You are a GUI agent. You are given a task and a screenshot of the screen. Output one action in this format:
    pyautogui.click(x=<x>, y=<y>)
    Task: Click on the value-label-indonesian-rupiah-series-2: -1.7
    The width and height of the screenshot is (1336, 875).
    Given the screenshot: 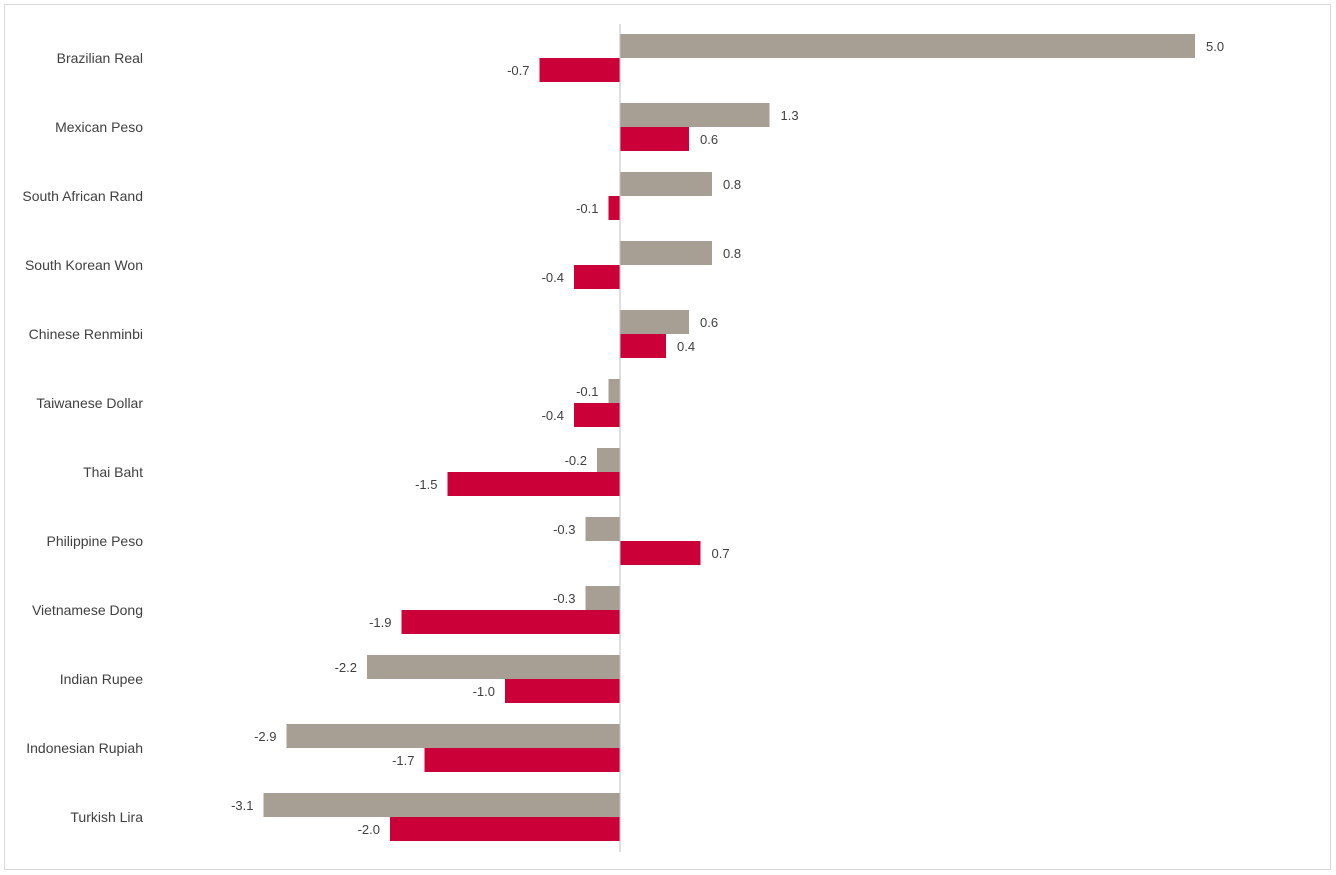 What is the action you would take?
    pyautogui.click(x=403, y=760)
    